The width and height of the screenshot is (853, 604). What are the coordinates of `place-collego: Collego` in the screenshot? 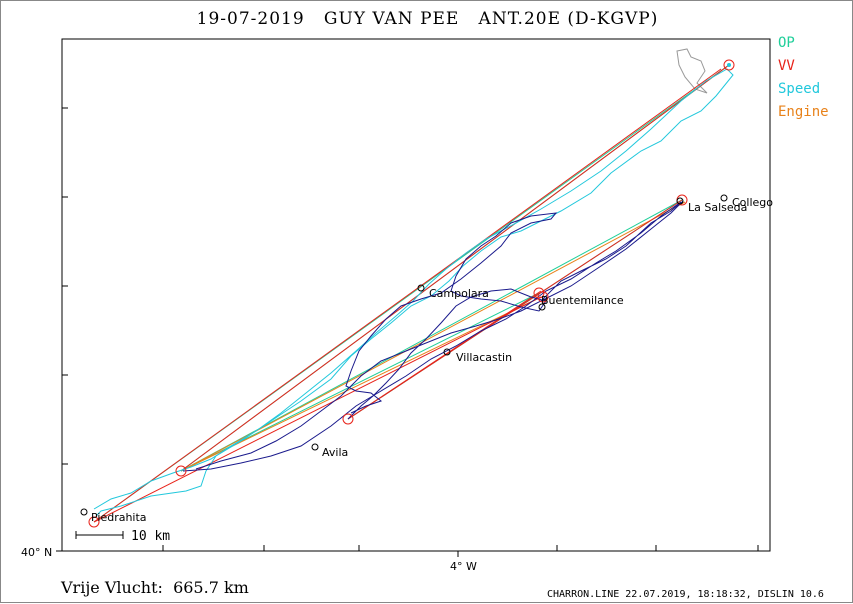 It's located at (752, 202).